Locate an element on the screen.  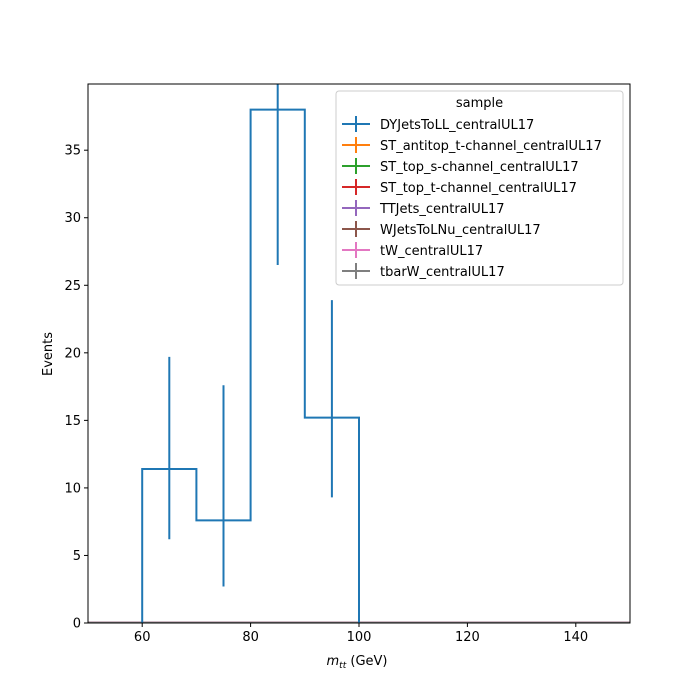
x-axis-label: mtt (GeV) is located at coordinates (357, 662).